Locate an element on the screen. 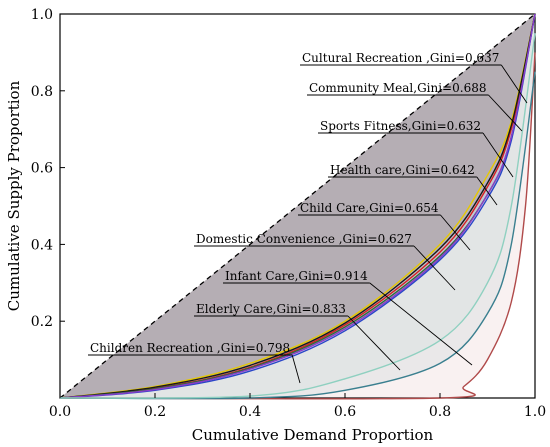  x-tick-label-3: 0.6 is located at coordinates (345, 412).